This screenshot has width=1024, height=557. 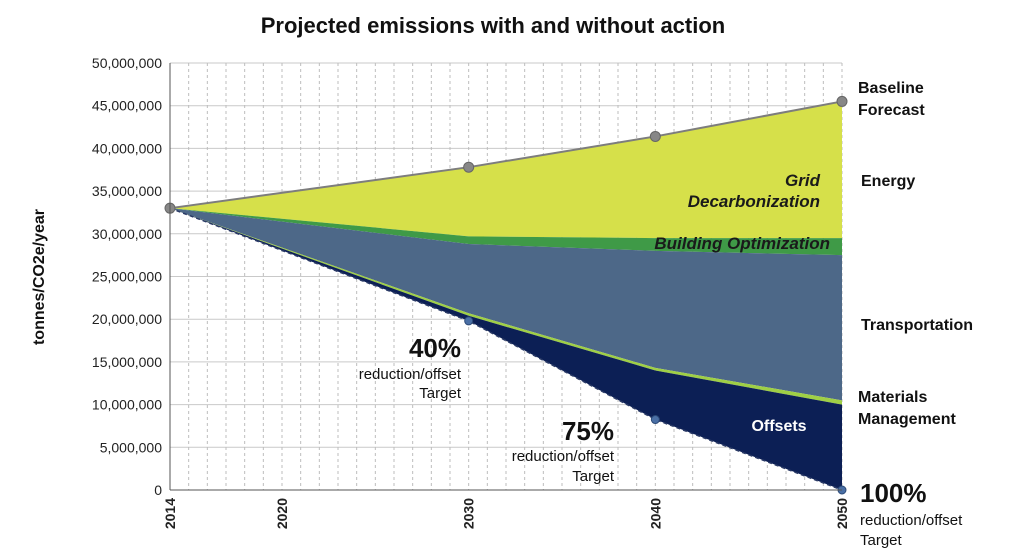 I want to click on annotation-100-percent: 100%, so click(x=893, y=493).